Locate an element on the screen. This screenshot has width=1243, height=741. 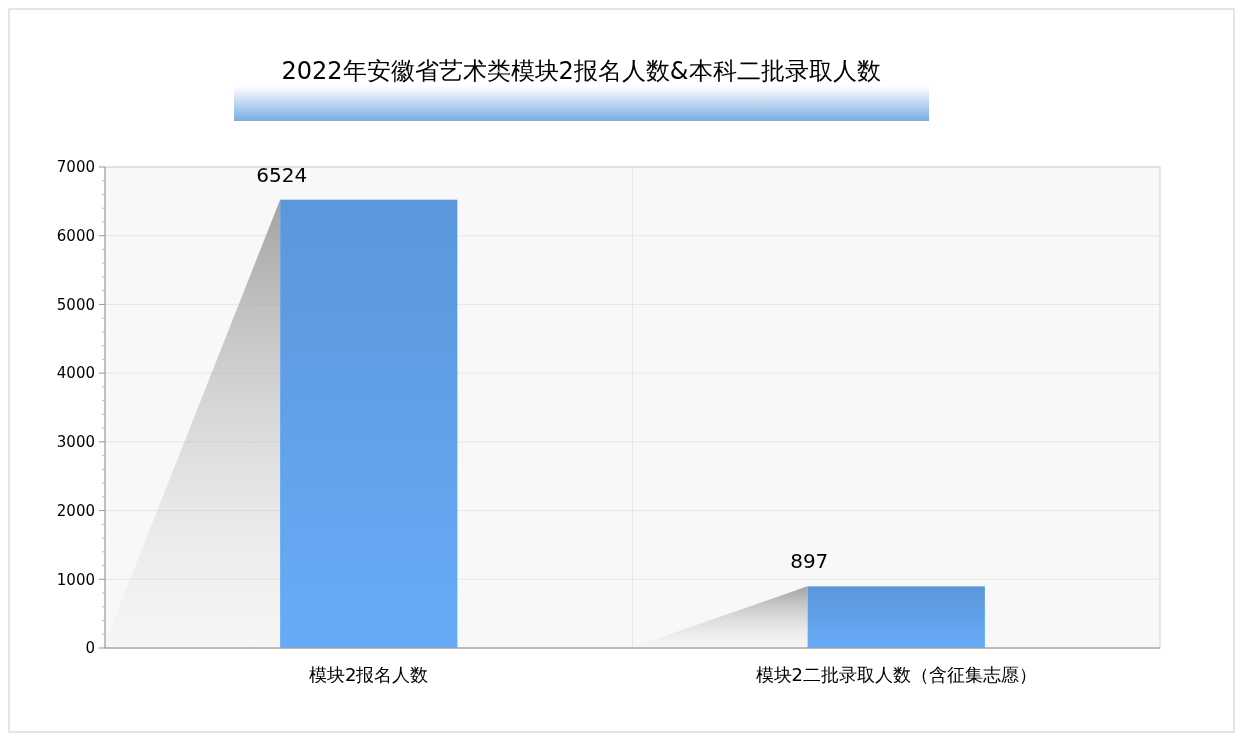
y-tick-label: 3000 is located at coordinates (75, 442).